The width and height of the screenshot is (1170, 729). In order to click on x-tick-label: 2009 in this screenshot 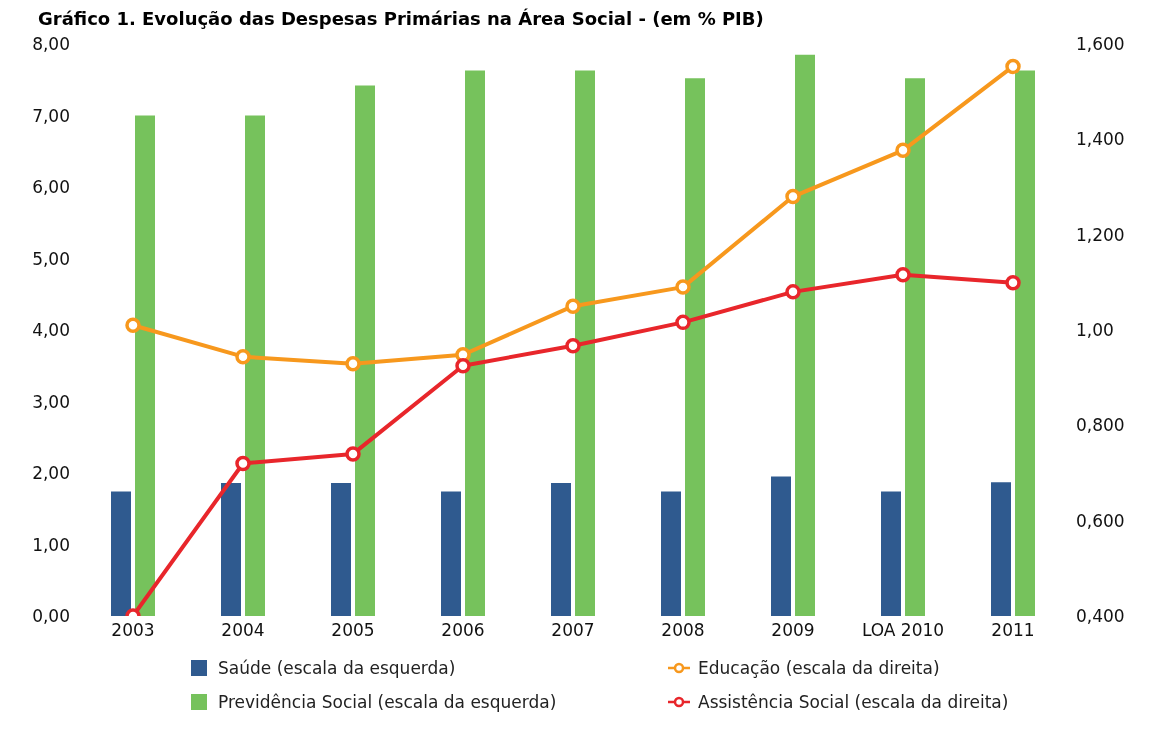, I will do `click(793, 630)`.